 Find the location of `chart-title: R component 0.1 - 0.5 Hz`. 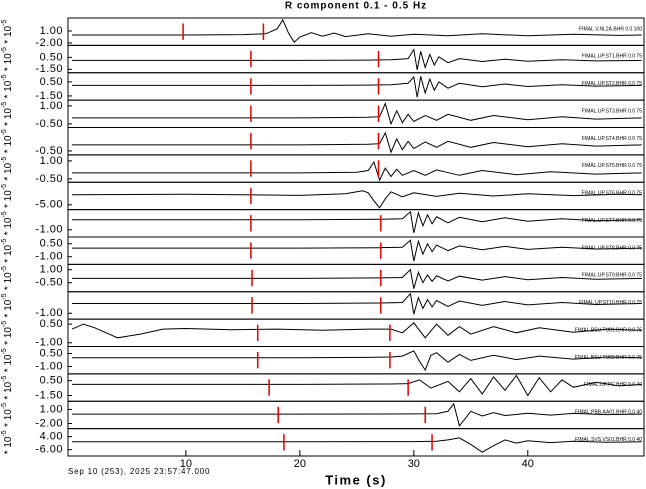

chart-title: R component 0.1 - 0.5 Hz is located at coordinates (356, 6).